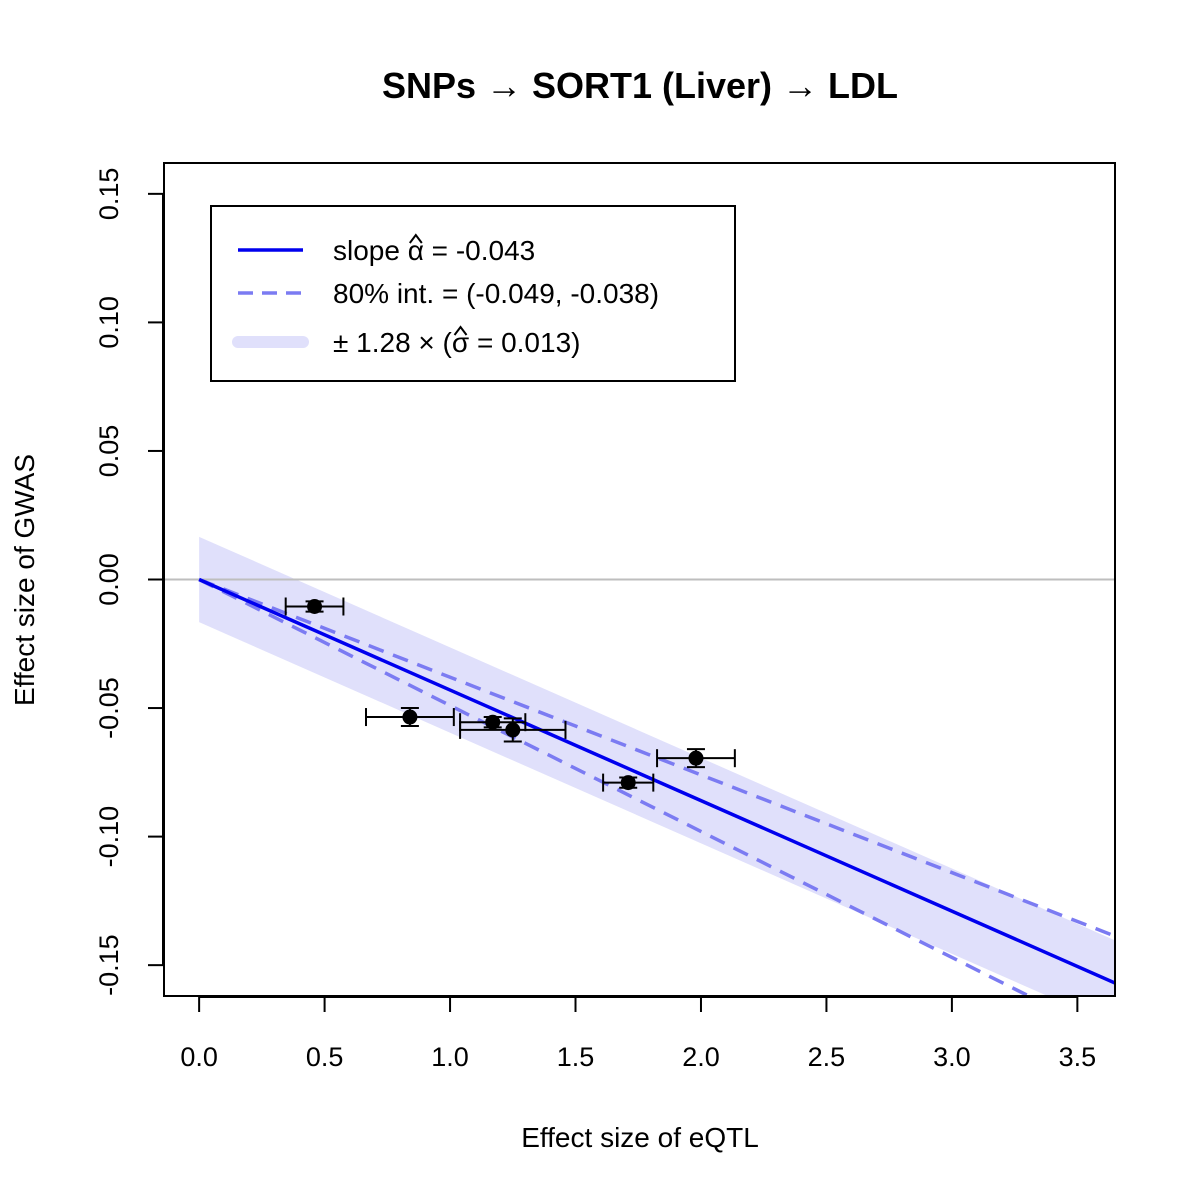 This screenshot has width=1200, height=1200. What do you see at coordinates (479, 250) in the screenshot?
I see `legend-label-text: = -0.043` at bounding box center [479, 250].